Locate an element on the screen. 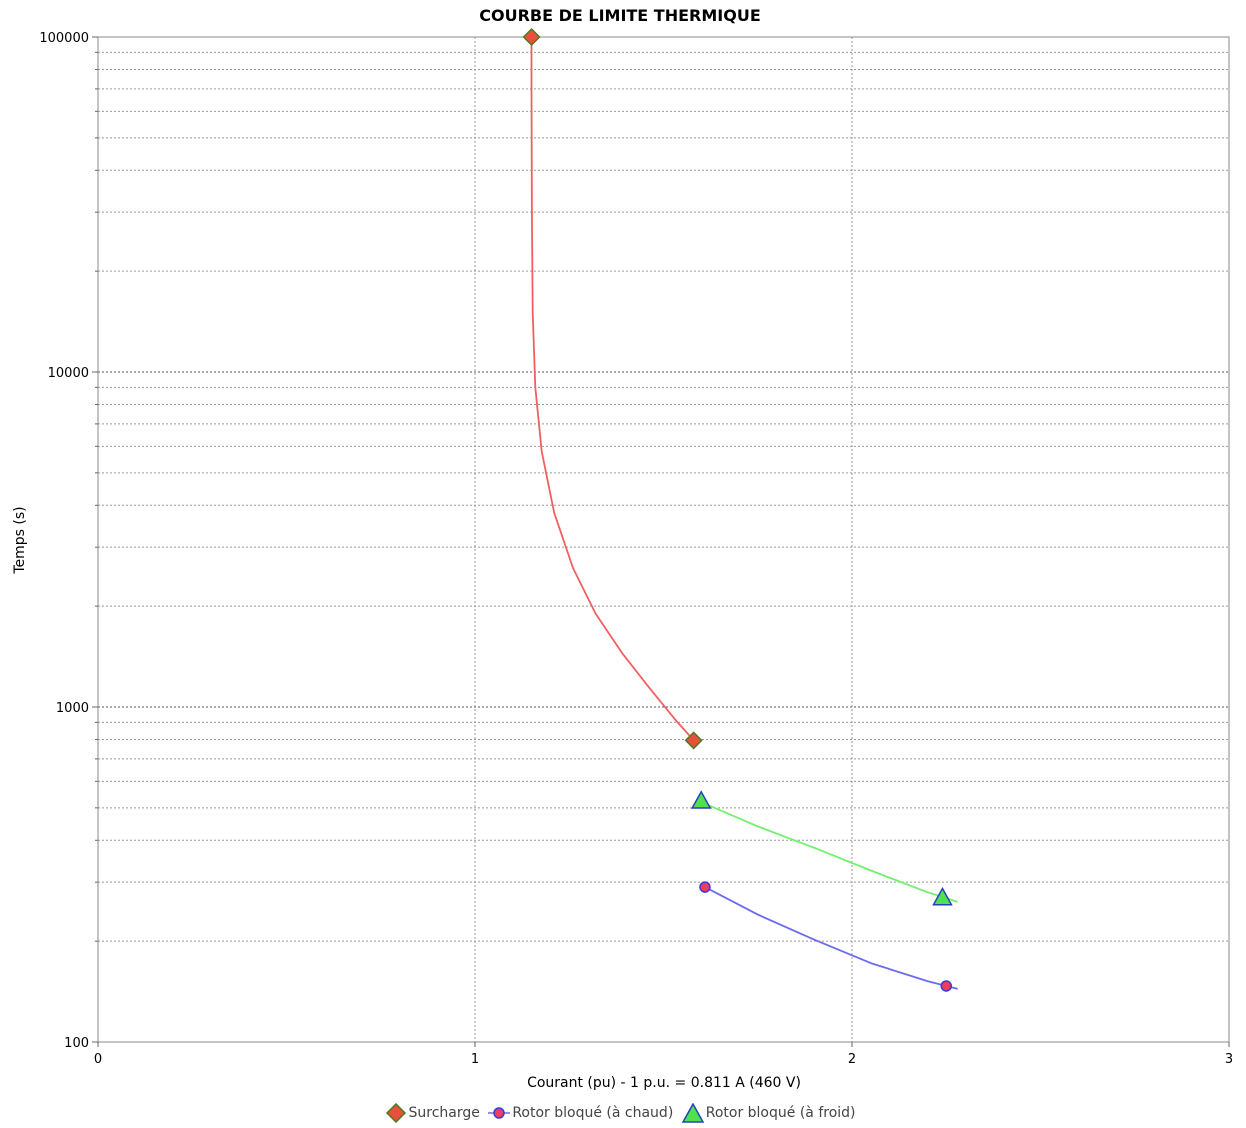 This screenshot has width=1246, height=1128. x-axis-label: Courant (pu) - 1 p.u. = 0.811 A (460 V) is located at coordinates (664, 1083).